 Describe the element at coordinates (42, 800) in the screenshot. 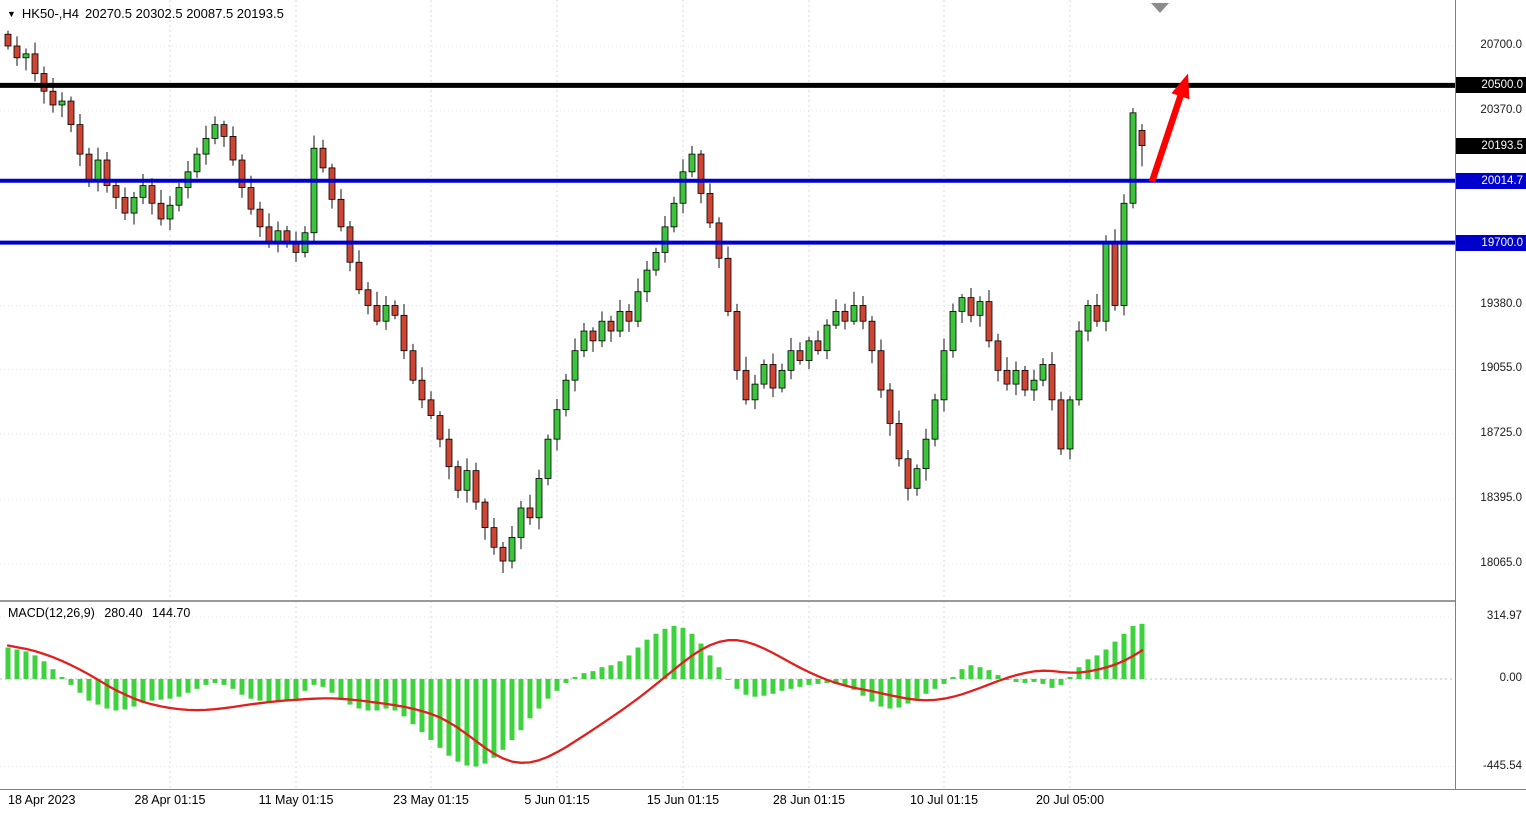

I see `time-tick-label: 18 Apr 2023` at that location.